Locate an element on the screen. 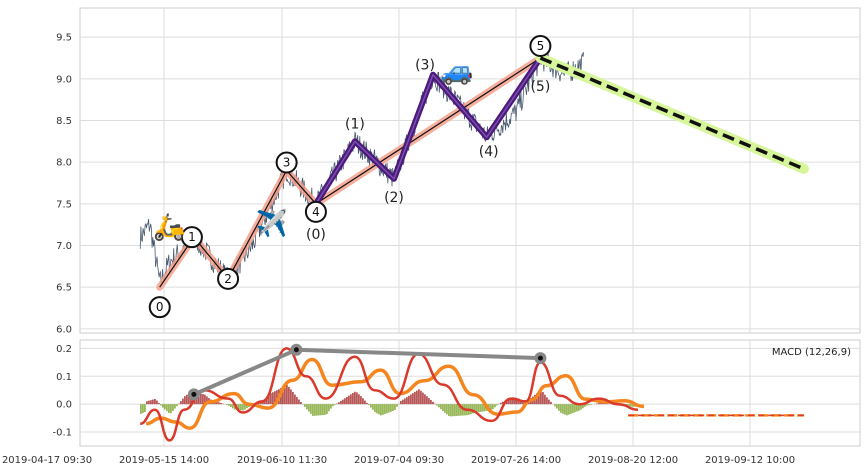  wave-label: 5 is located at coordinates (541, 46).